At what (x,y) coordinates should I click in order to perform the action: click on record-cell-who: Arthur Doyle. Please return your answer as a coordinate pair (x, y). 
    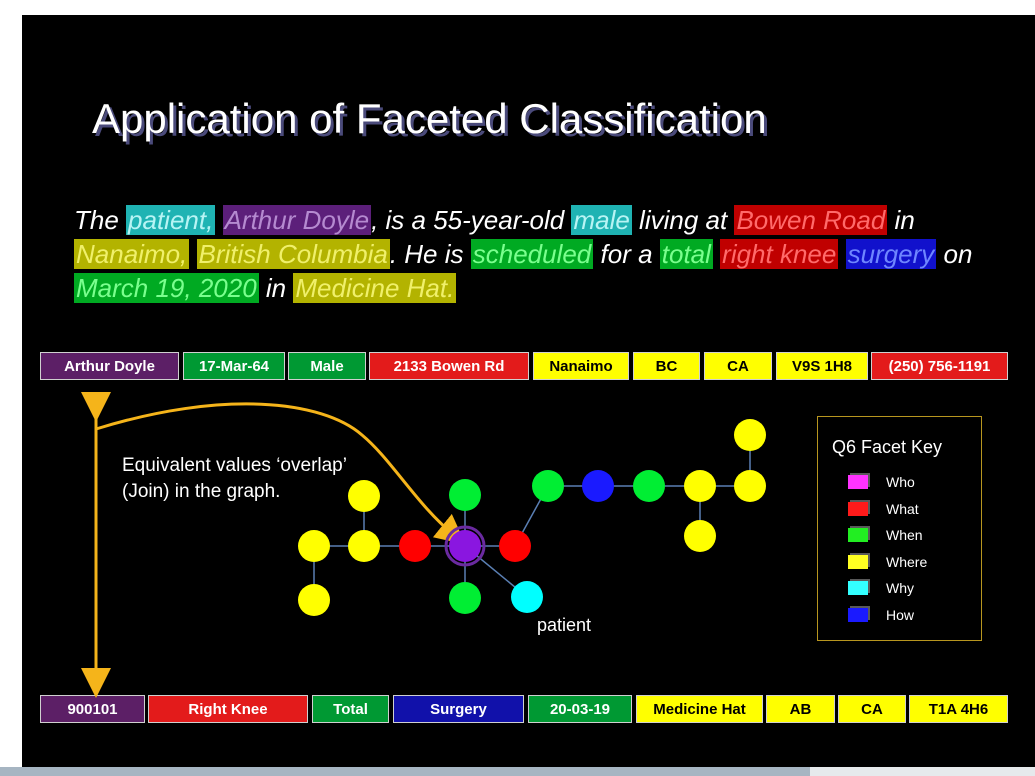
    Looking at the image, I should click on (109, 366).